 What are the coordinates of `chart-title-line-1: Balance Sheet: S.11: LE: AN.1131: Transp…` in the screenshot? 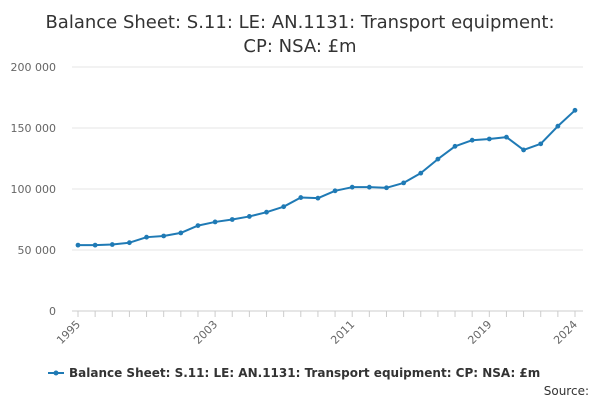 It's located at (299, 22).